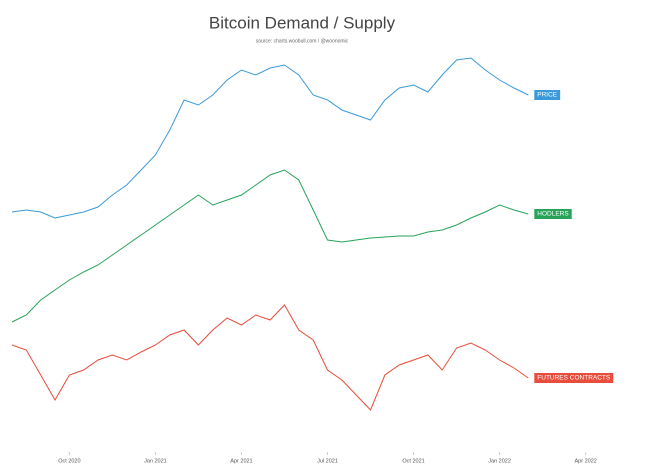 This screenshot has width=646, height=467. I want to click on x-tick-label: Apr 2022, so click(585, 461).